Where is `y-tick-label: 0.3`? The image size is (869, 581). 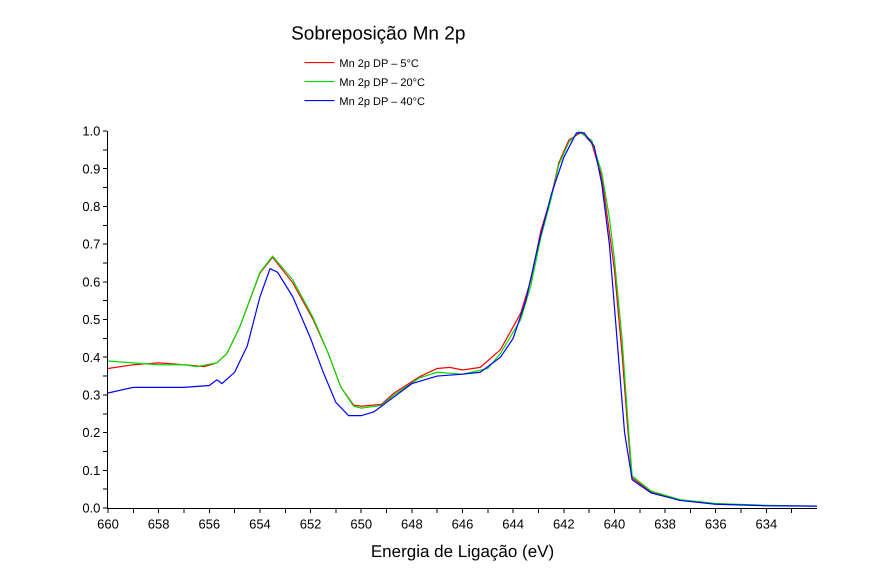
y-tick-label: 0.3 is located at coordinates (91, 394).